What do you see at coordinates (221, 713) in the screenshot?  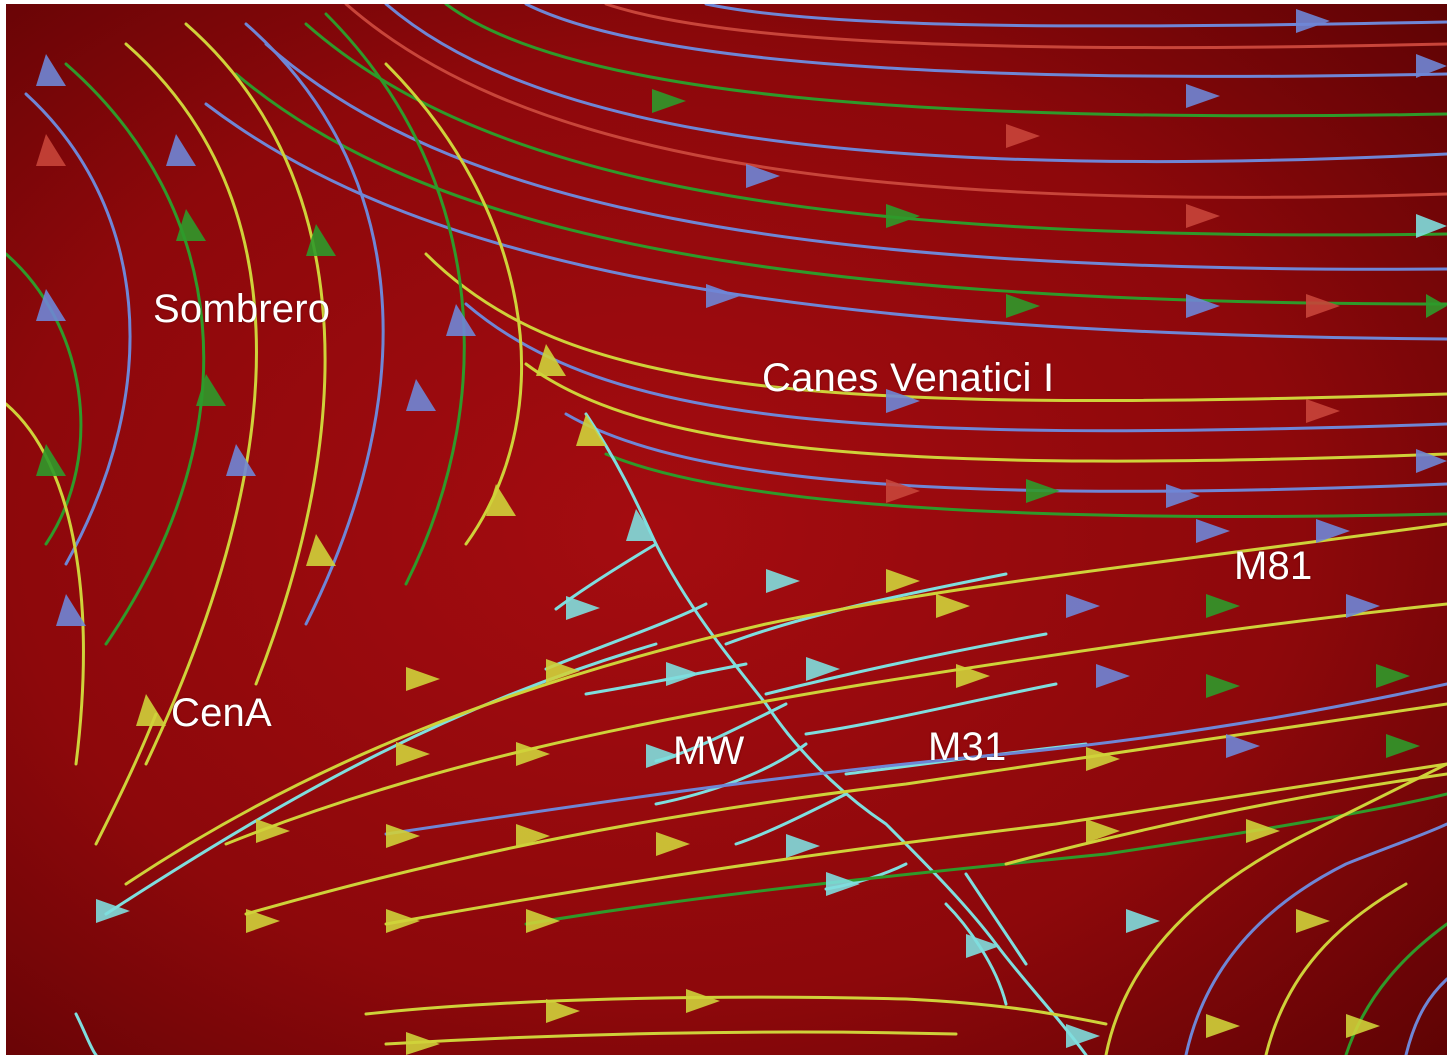 I see `label-cena: CenA` at bounding box center [221, 713].